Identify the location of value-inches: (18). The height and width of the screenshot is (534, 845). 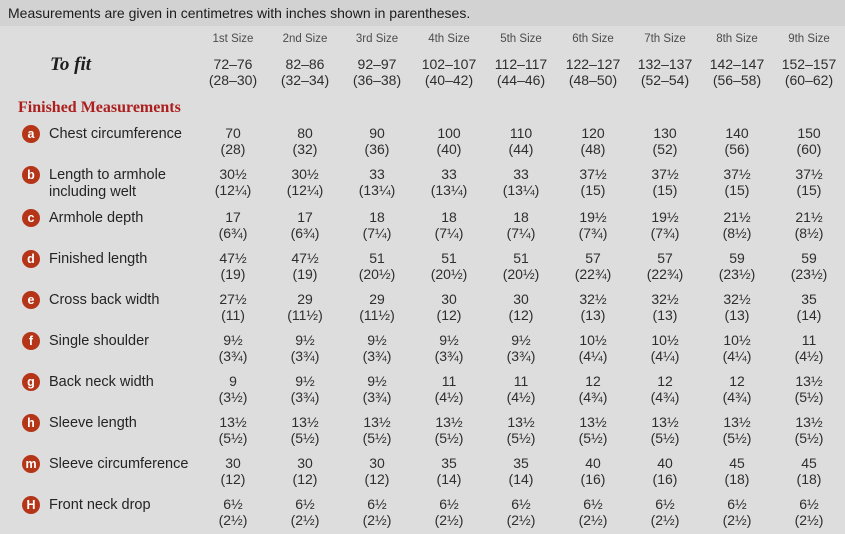
(809, 479).